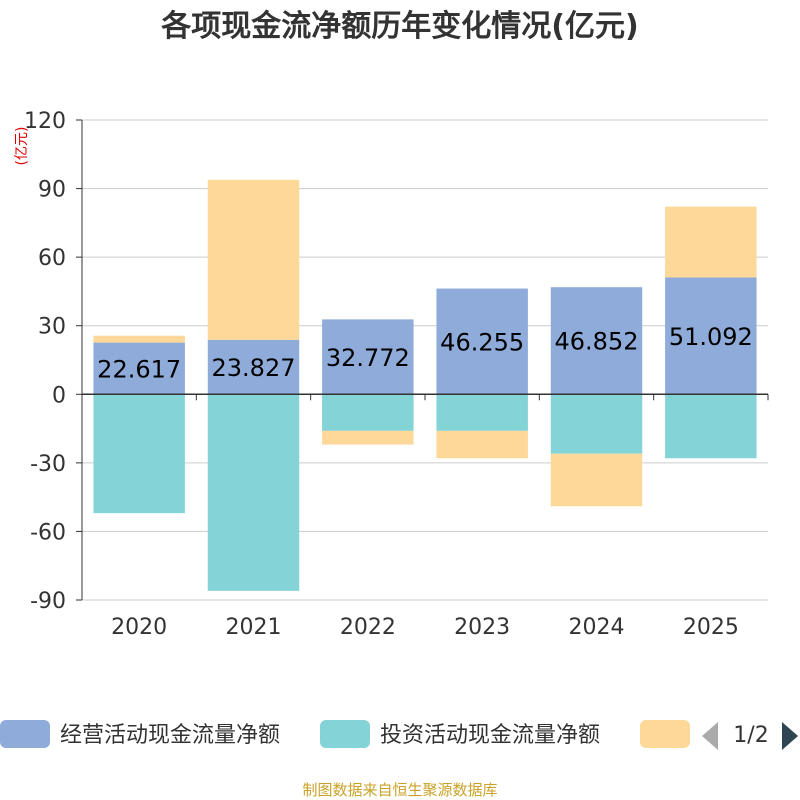 Image resolution: width=800 pixels, height=800 pixels. Describe the element at coordinates (253, 492) in the screenshot. I see `bar-series2-2021` at that location.